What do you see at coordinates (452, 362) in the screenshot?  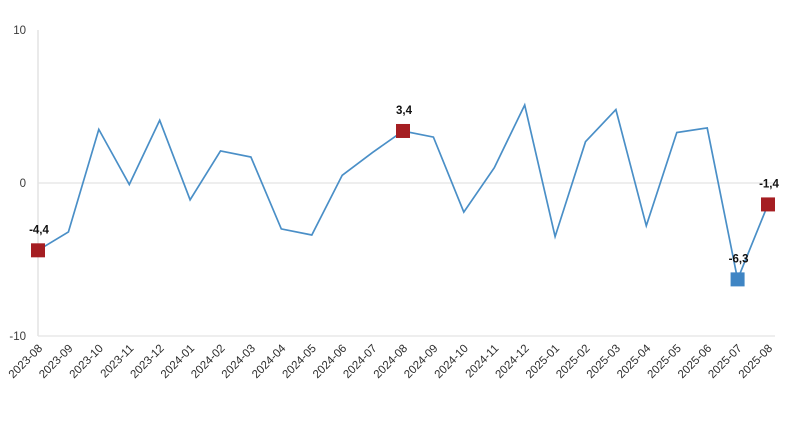 I see `x-tick-label: 2024-10` at bounding box center [452, 362].